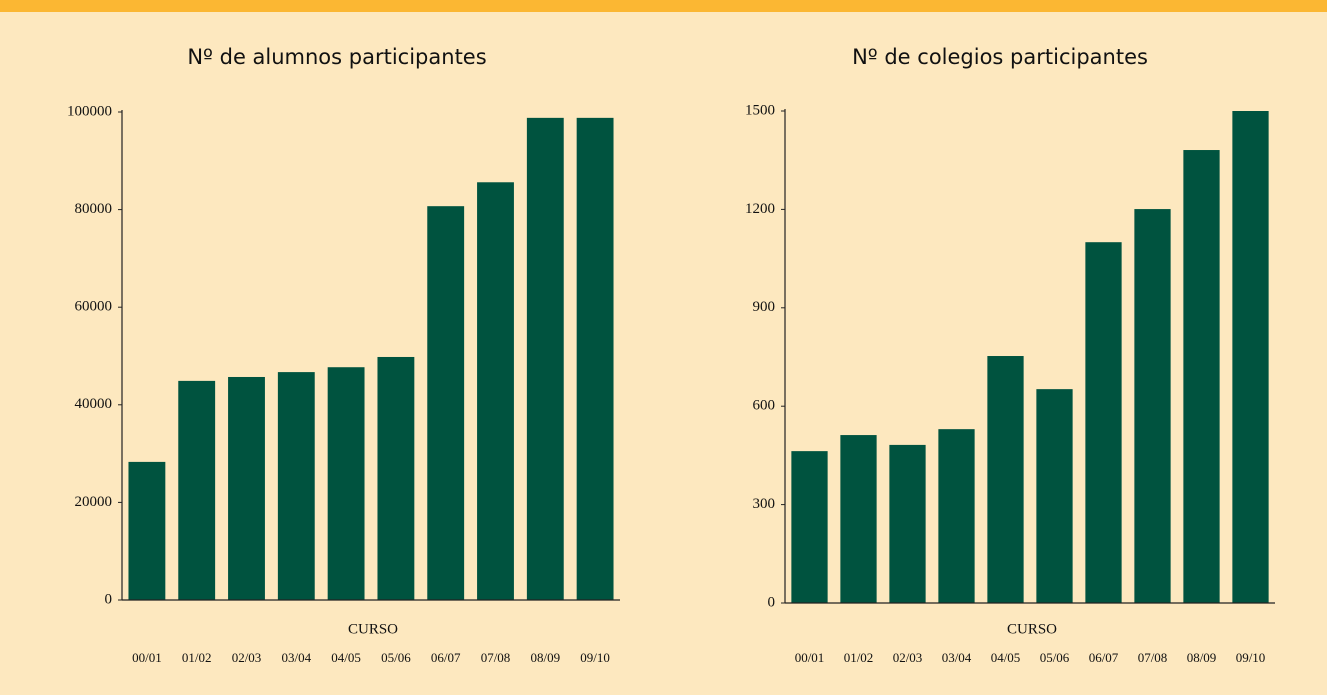  Describe the element at coordinates (89, 111) in the screenshot. I see `y-tick-label: 100000` at that location.